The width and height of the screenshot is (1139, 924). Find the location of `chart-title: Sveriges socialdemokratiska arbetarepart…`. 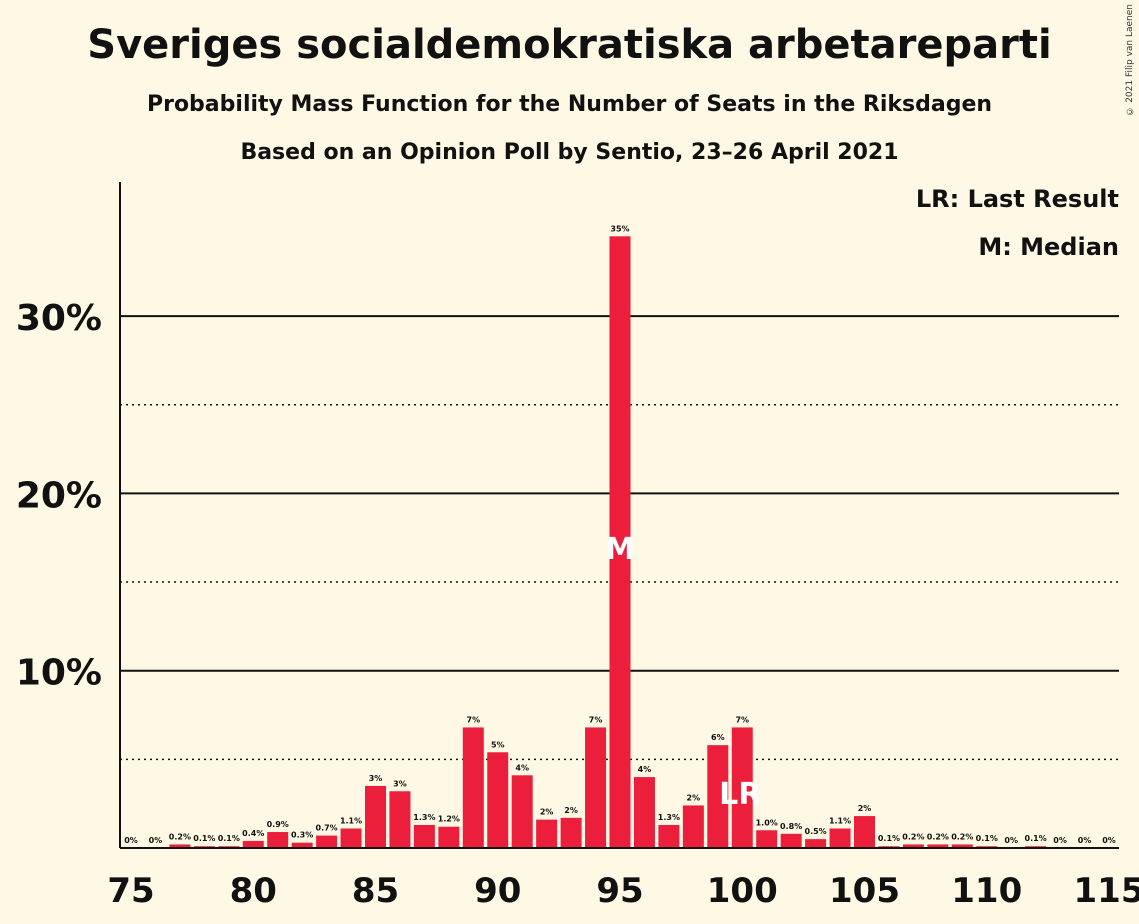

chart-title: Sveriges socialdemokratiska arbetarepart… is located at coordinates (569, 45).